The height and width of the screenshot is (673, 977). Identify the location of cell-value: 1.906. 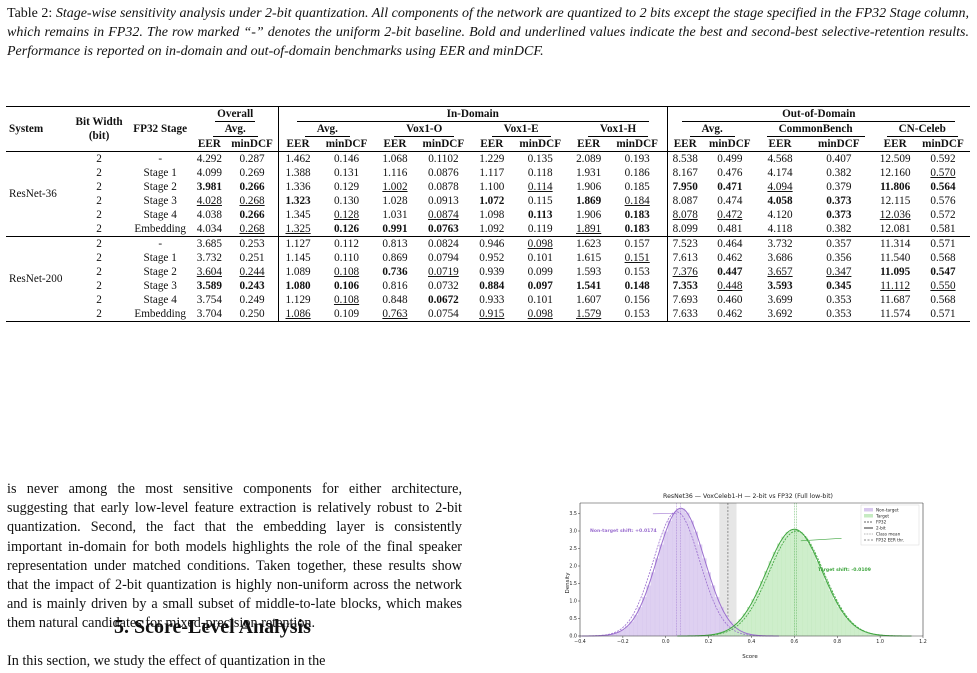
(589, 215).